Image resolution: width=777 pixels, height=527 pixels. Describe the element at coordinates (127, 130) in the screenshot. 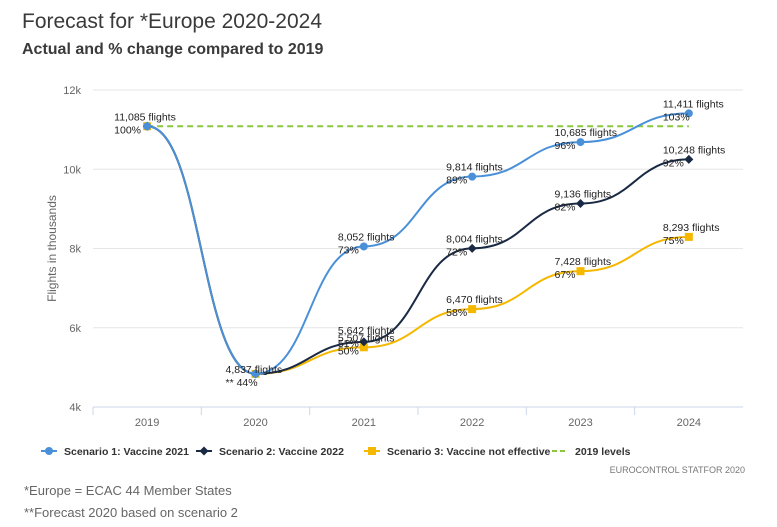

I see `data-label-percent: 100%` at that location.